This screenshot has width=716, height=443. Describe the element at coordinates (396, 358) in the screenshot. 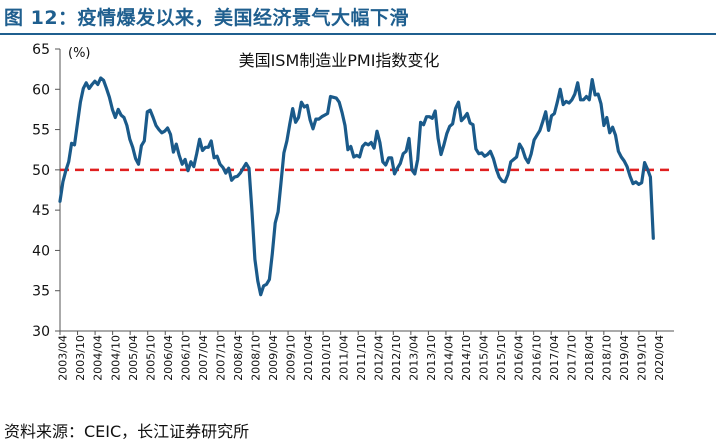

I see `x-tick-label: 2012/10` at that location.